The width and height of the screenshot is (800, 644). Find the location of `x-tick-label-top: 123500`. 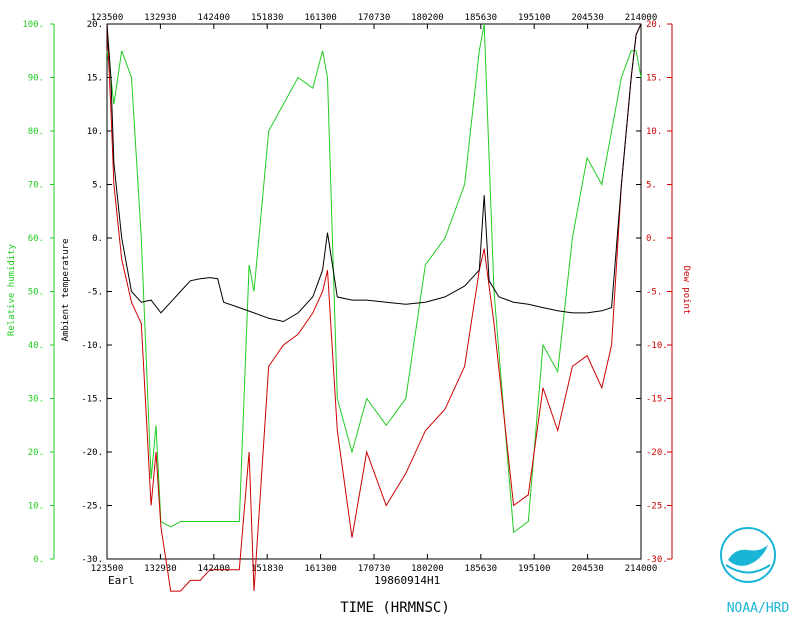

x-tick-label-top: 123500 is located at coordinates (107, 18).